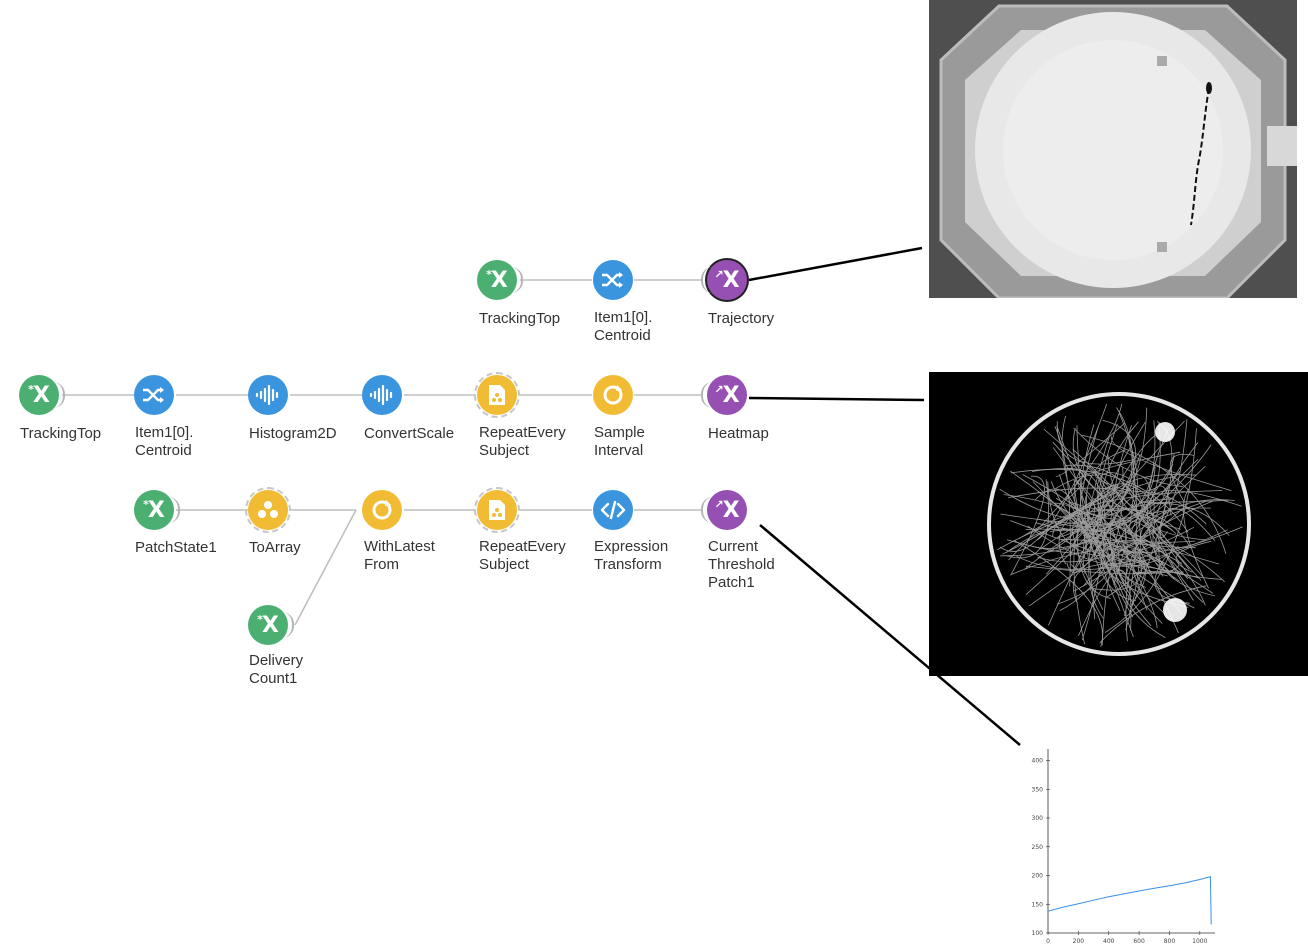 Image resolution: width=1308 pixels, height=952 pixels. I want to click on node-label: ConvertScale, so click(409, 433).